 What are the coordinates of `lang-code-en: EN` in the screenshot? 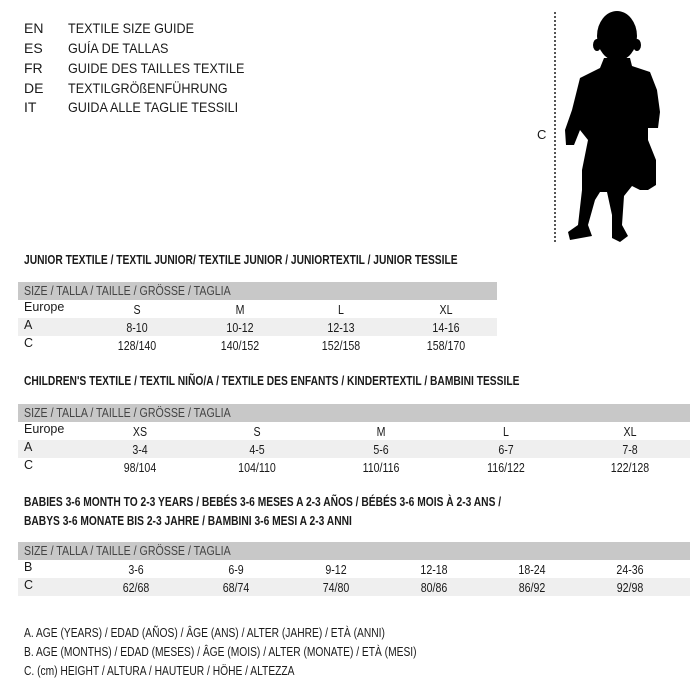 It's located at (34, 28).